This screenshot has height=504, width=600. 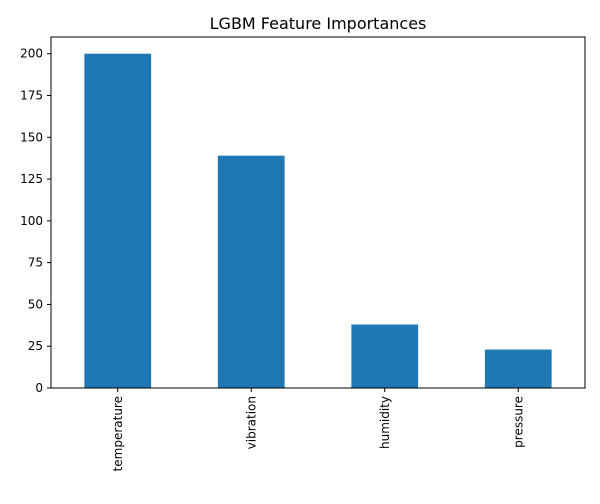 I want to click on y-tick-label: 50, so click(x=35, y=304).